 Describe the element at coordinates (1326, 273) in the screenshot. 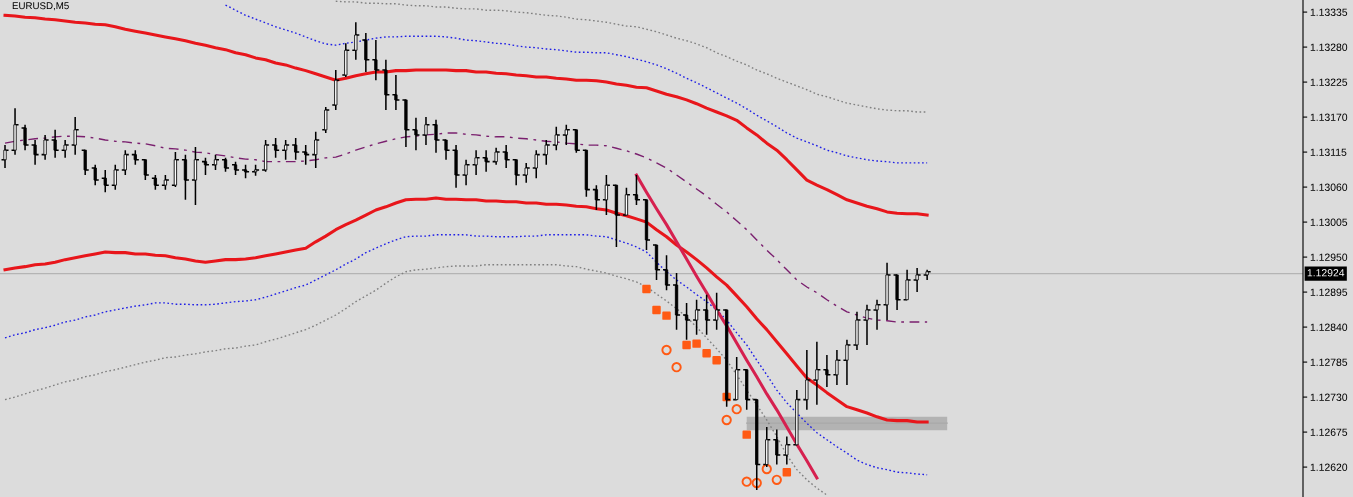

I see `ref-line-label: 1.12924` at that location.